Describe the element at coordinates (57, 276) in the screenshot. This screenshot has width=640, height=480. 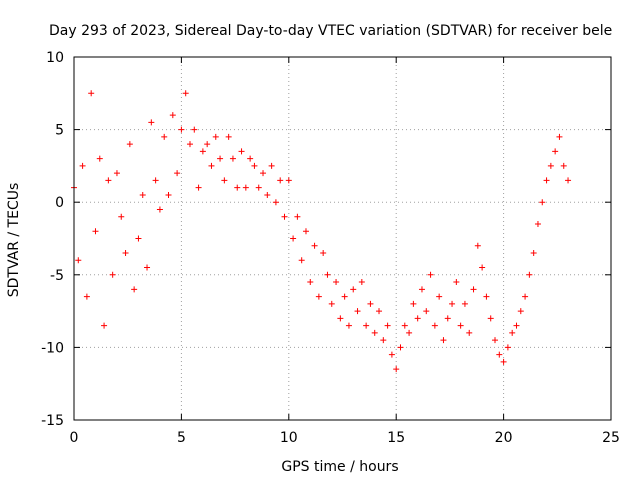
I see `y-tick-label: -5` at that location.